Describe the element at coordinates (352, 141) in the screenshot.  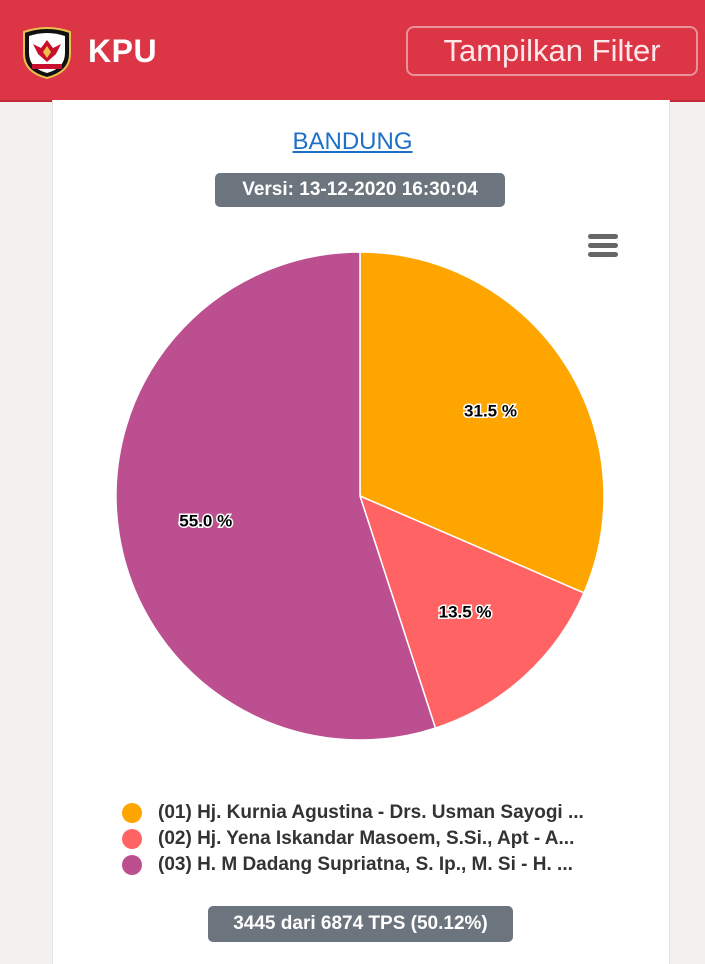
I see `region-title-link: BANDUNG` at that location.